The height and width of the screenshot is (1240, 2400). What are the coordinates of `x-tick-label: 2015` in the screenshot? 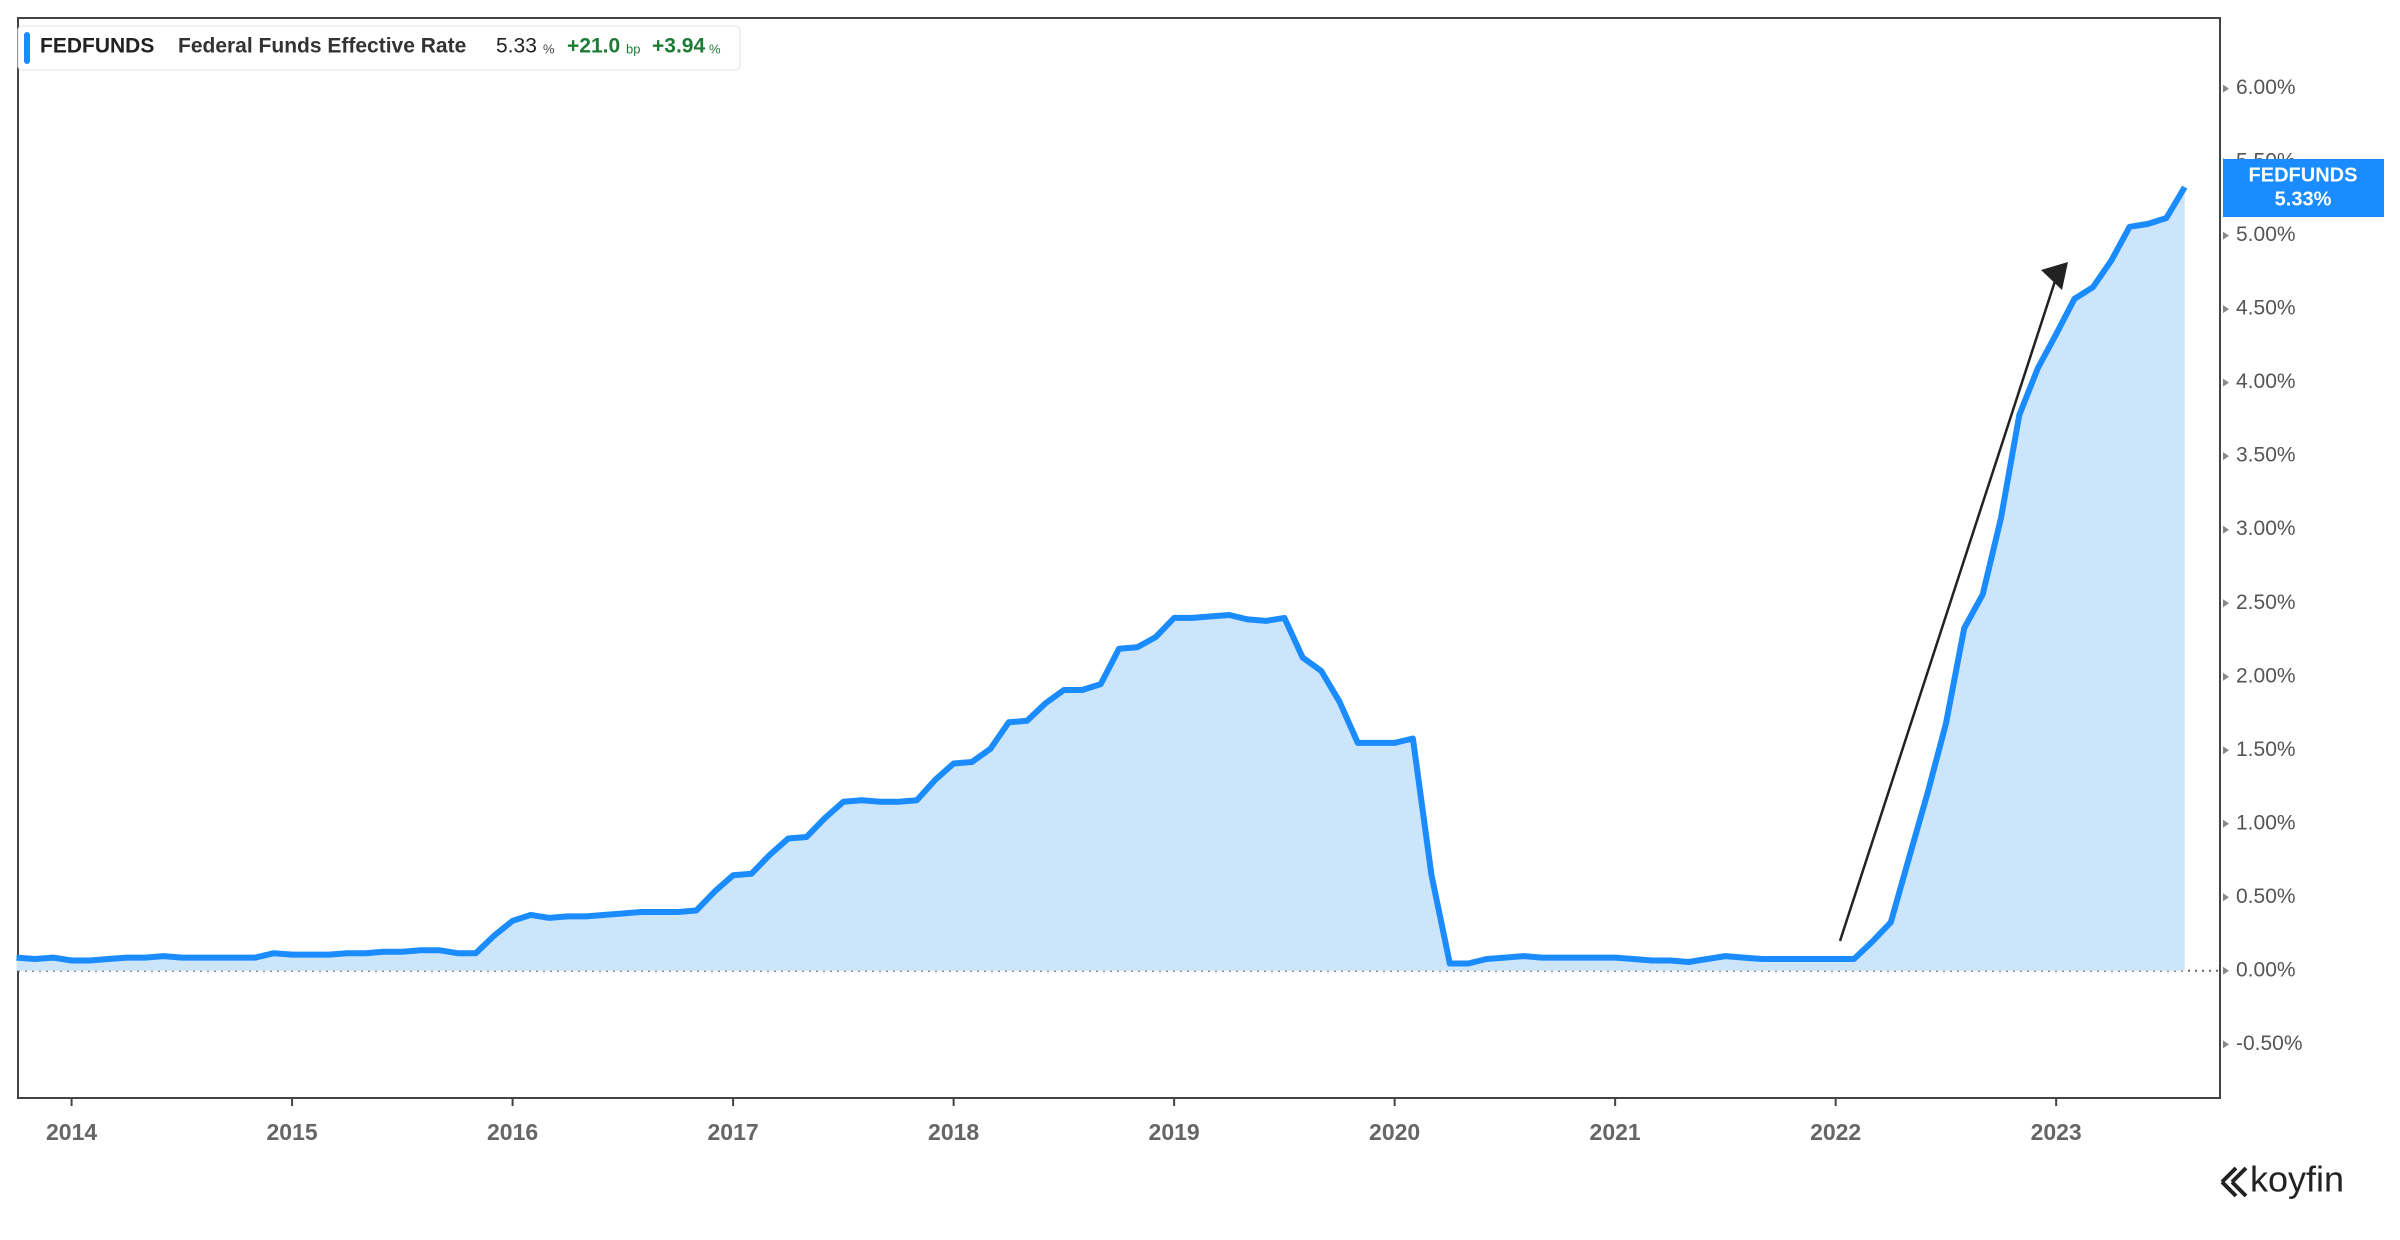 It's located at (292, 1132).